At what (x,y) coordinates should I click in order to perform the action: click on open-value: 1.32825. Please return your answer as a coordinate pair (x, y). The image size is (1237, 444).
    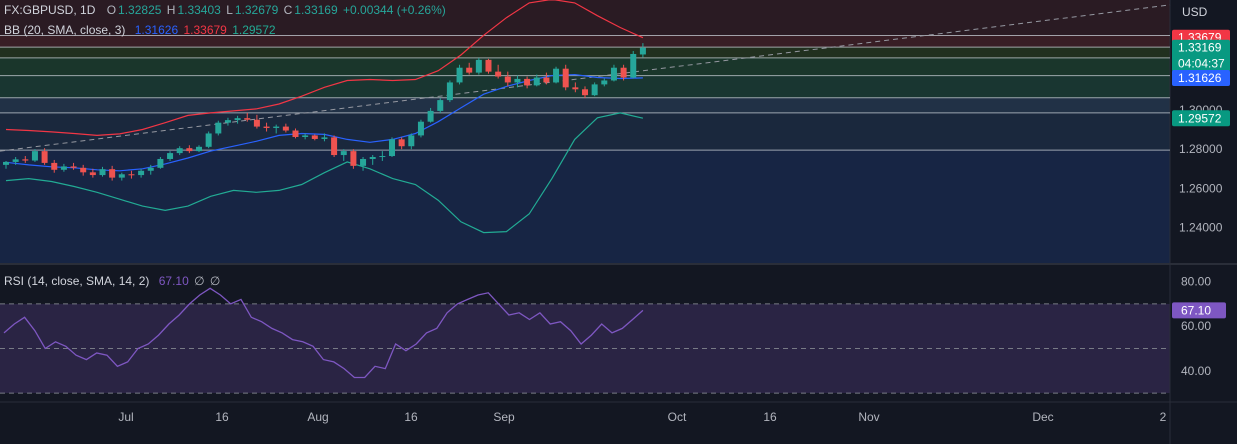
    Looking at the image, I should click on (140, 10).